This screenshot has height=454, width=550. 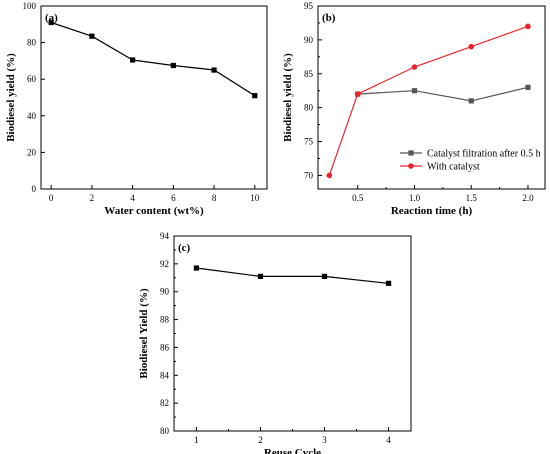 What do you see at coordinates (214, 198) in the screenshot?
I see `x-tick-label: 8` at bounding box center [214, 198].